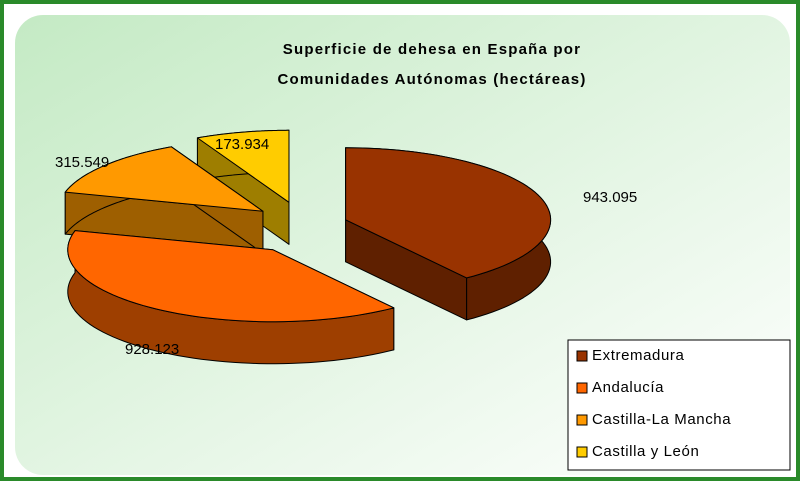  What do you see at coordinates (152, 349) in the screenshot?
I see `data-label: 928.123` at bounding box center [152, 349].